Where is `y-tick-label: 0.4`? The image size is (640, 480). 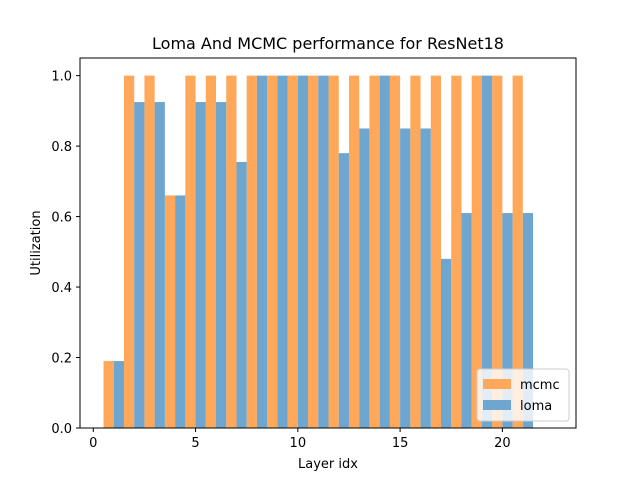
y-tick-label: 0.4 is located at coordinates (61, 288).